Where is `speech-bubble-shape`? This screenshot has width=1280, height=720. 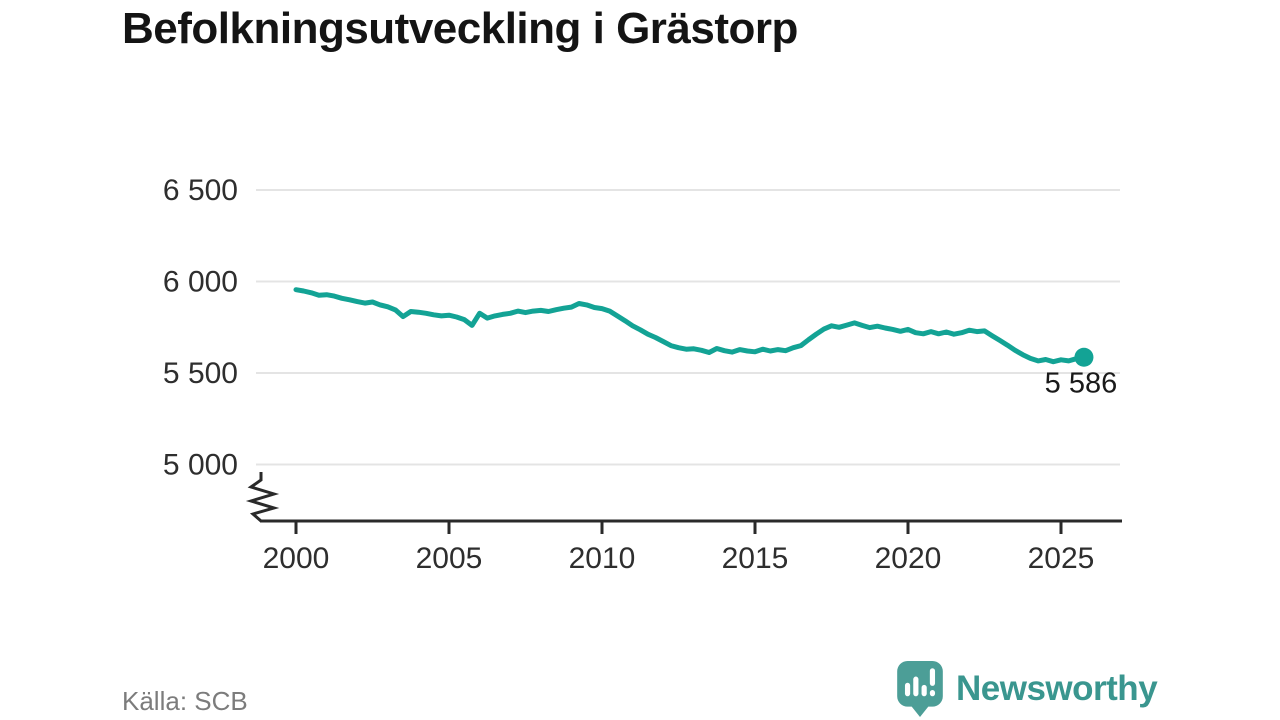
speech-bubble-shape is located at coordinates (920, 689).